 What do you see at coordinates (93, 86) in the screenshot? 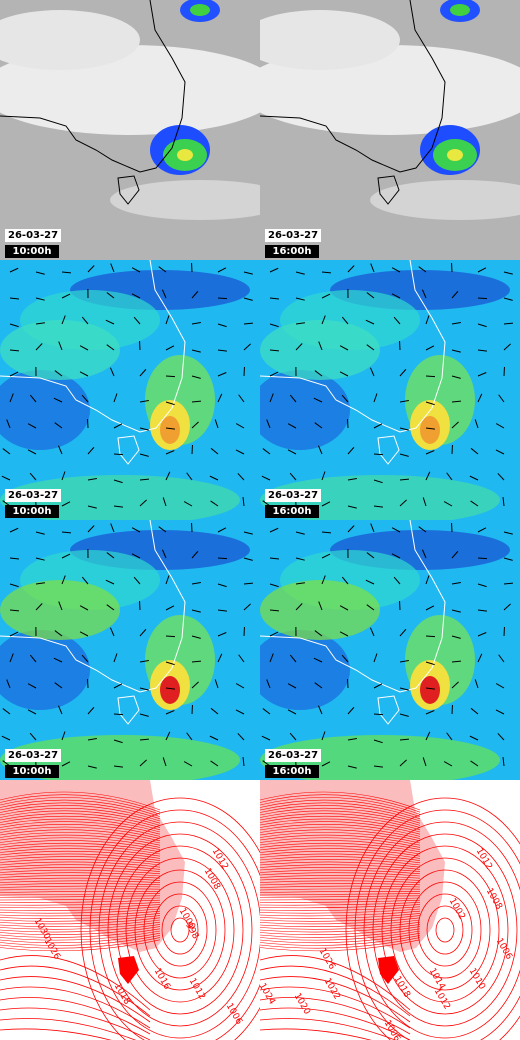
I see `coastline` at bounding box center [93, 86].